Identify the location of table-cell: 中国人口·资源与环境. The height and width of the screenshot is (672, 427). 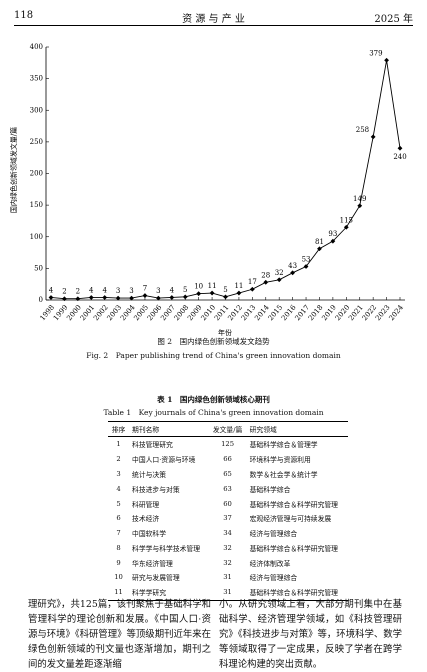
(164, 460).